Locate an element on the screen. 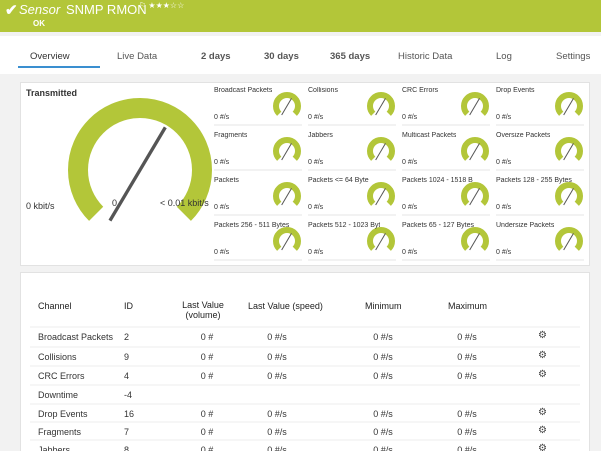 The image size is (601, 451). gauge-name: Jabbers is located at coordinates (320, 135).